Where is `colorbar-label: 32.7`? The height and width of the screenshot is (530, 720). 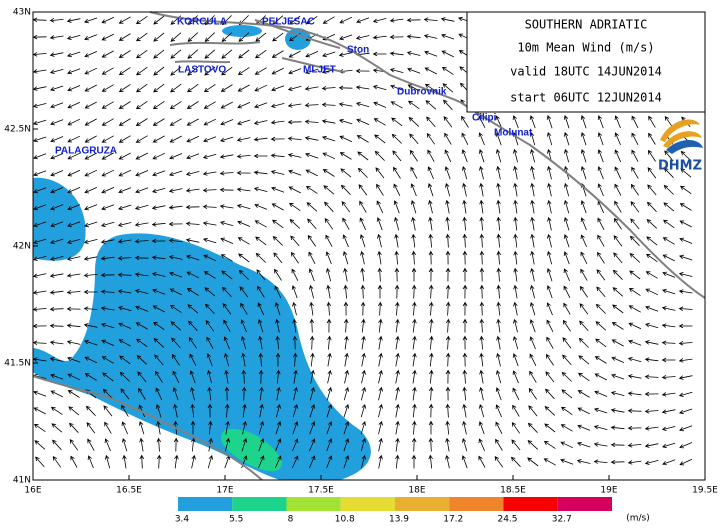
colorbar-label: 32.7 is located at coordinates (562, 520).